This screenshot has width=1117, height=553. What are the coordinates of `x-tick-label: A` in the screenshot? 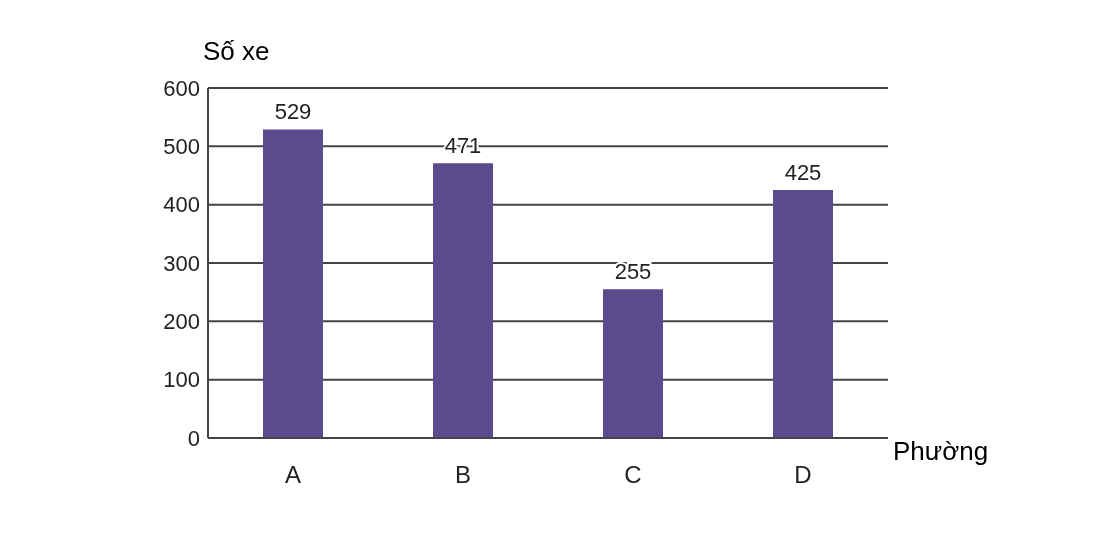 It's located at (293, 475).